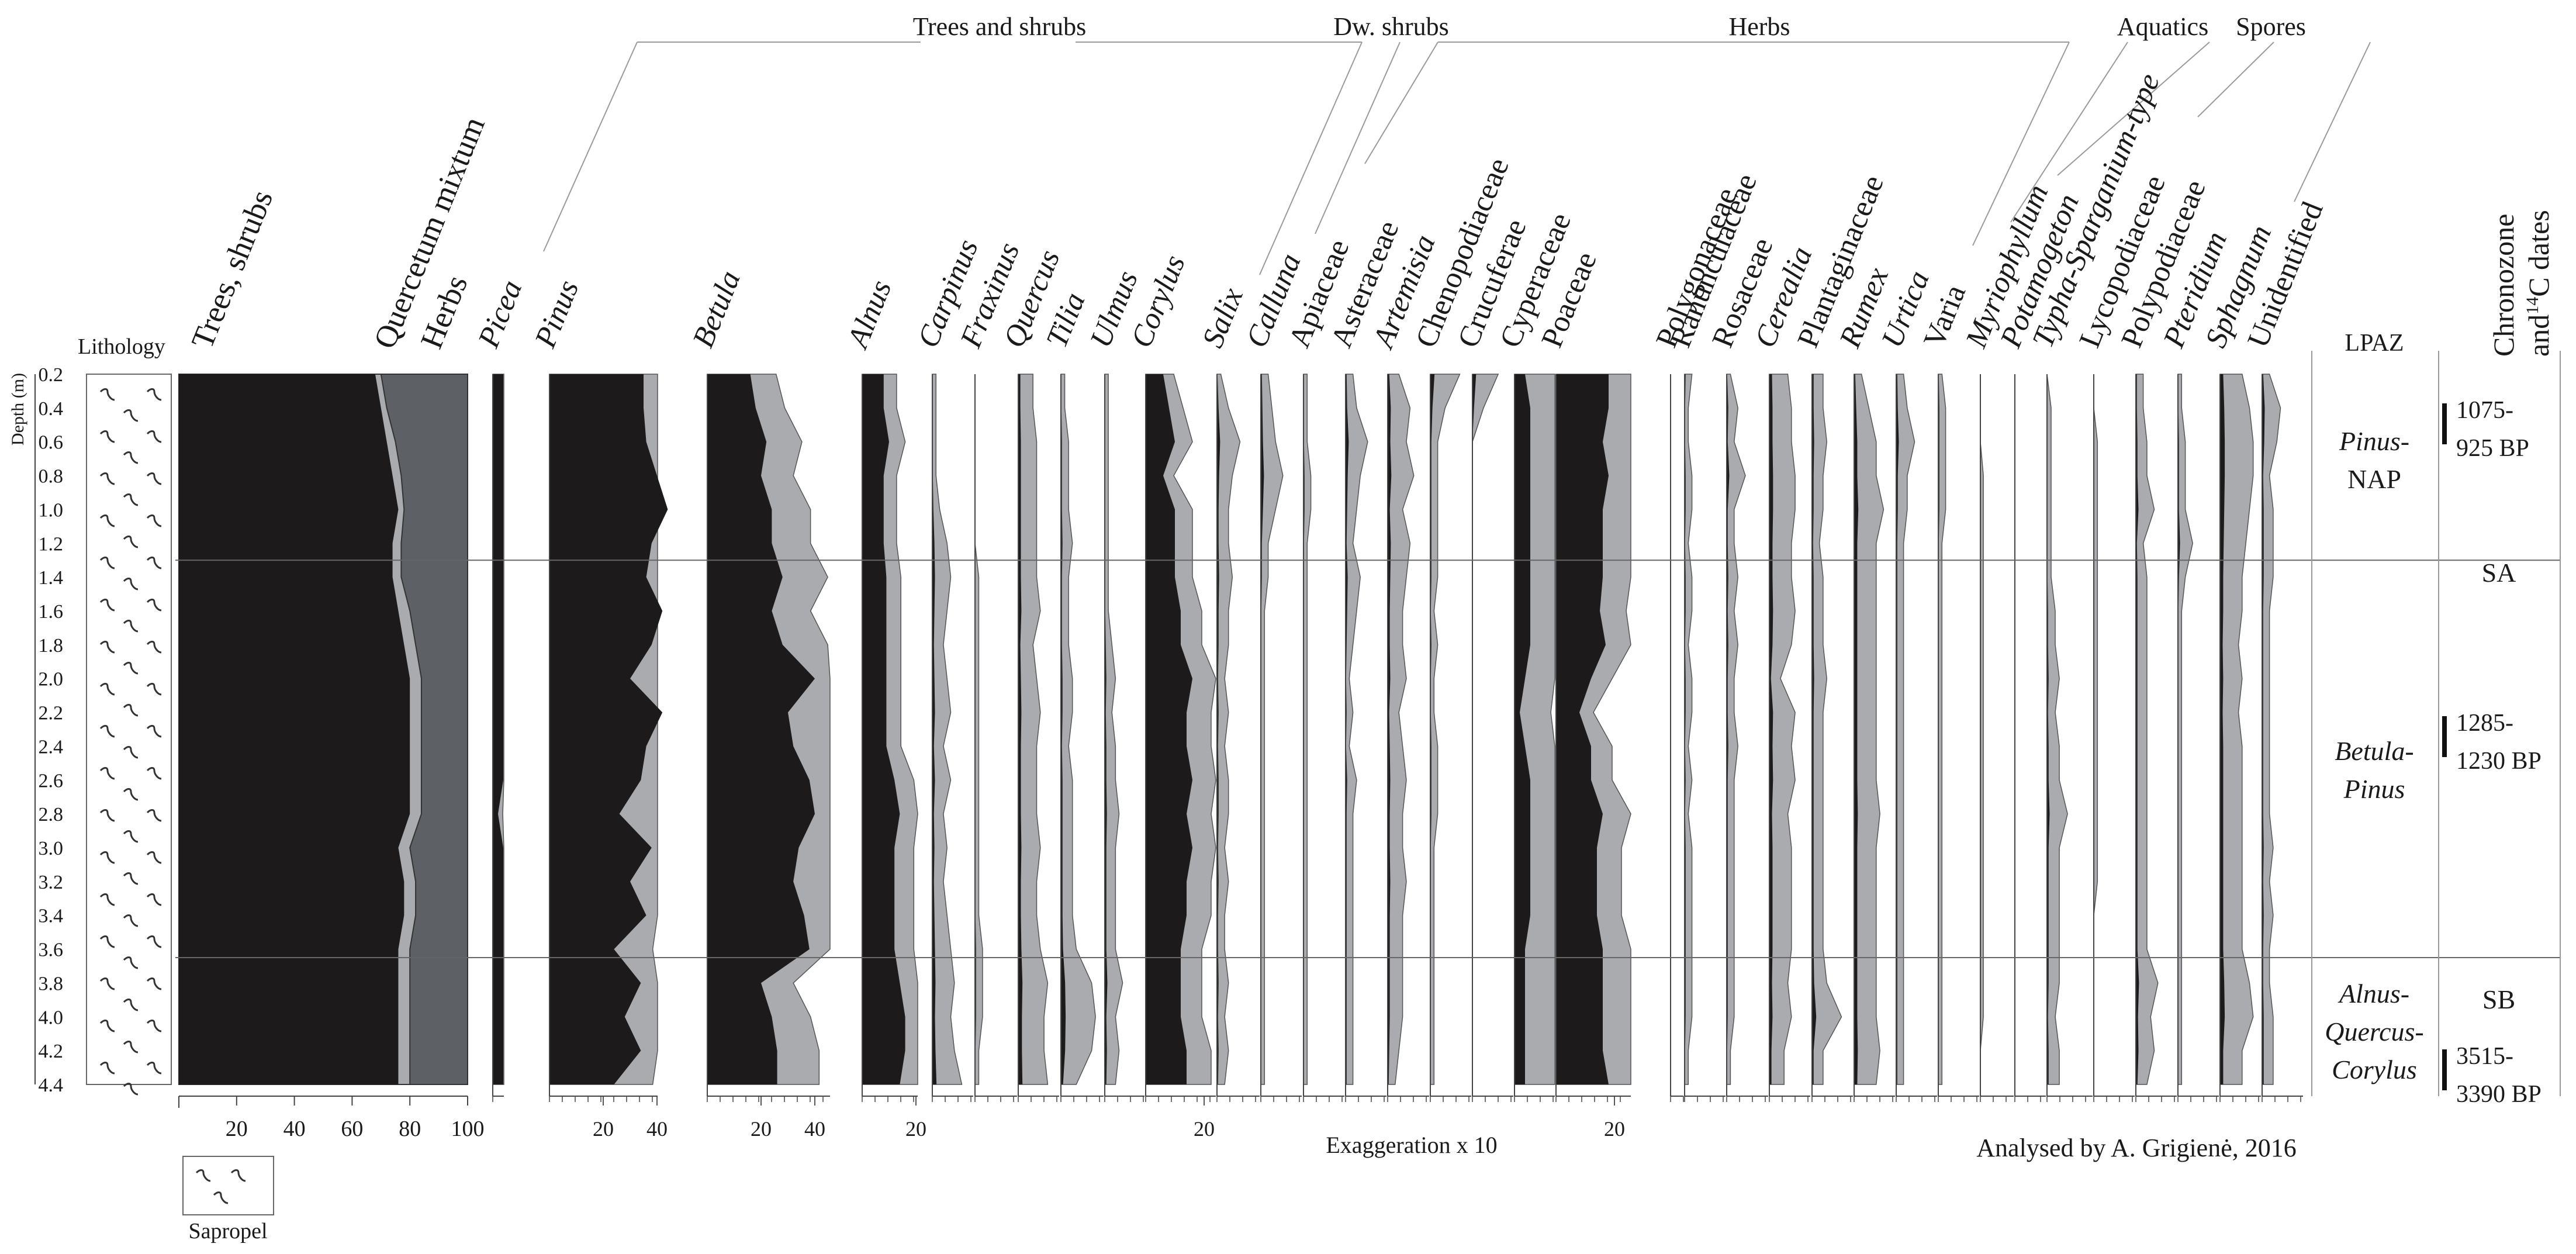 This screenshot has width=2576, height=1254. What do you see at coordinates (1218, 729) in the screenshot?
I see `value-curve-salix` at bounding box center [1218, 729].